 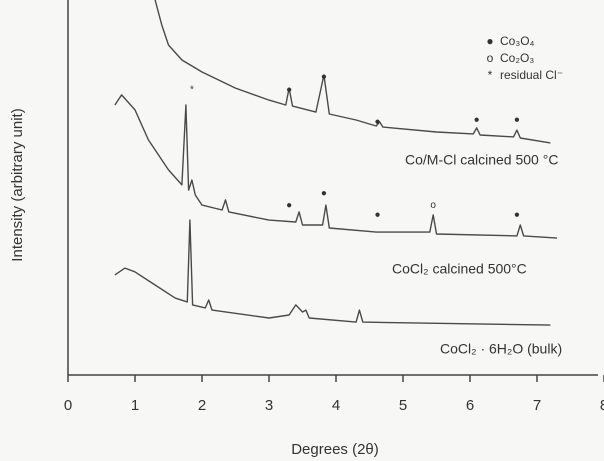 What do you see at coordinates (17, 184) in the screenshot?
I see `y-axis-title: Intensity (arbitrary unit)` at bounding box center [17, 184].